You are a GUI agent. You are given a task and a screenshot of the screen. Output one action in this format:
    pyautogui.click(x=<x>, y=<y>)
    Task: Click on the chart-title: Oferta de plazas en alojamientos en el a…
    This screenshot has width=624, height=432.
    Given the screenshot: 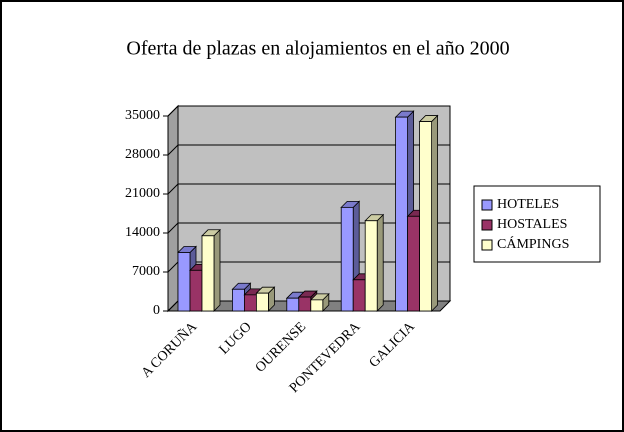 What is the action you would take?
    pyautogui.click(x=317, y=49)
    